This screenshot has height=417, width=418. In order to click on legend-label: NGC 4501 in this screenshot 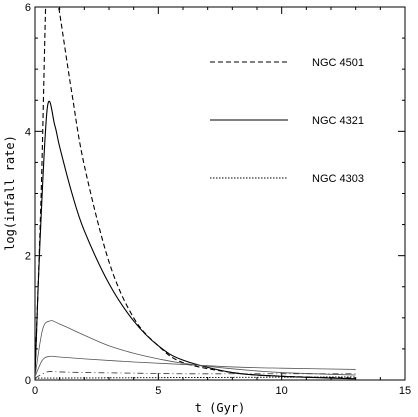, I will do `click(338, 63)`.